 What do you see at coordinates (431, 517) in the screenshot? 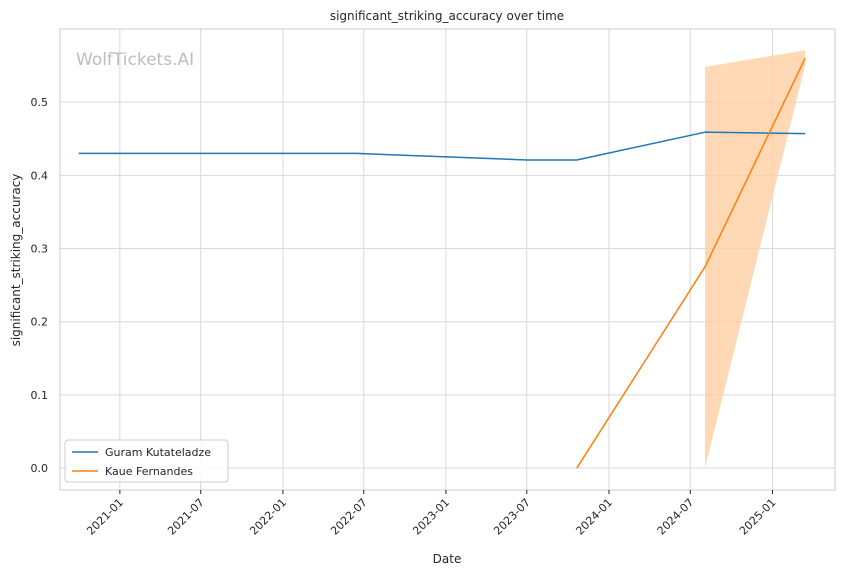
I see `x-tick-label: 2023-01` at bounding box center [431, 517].